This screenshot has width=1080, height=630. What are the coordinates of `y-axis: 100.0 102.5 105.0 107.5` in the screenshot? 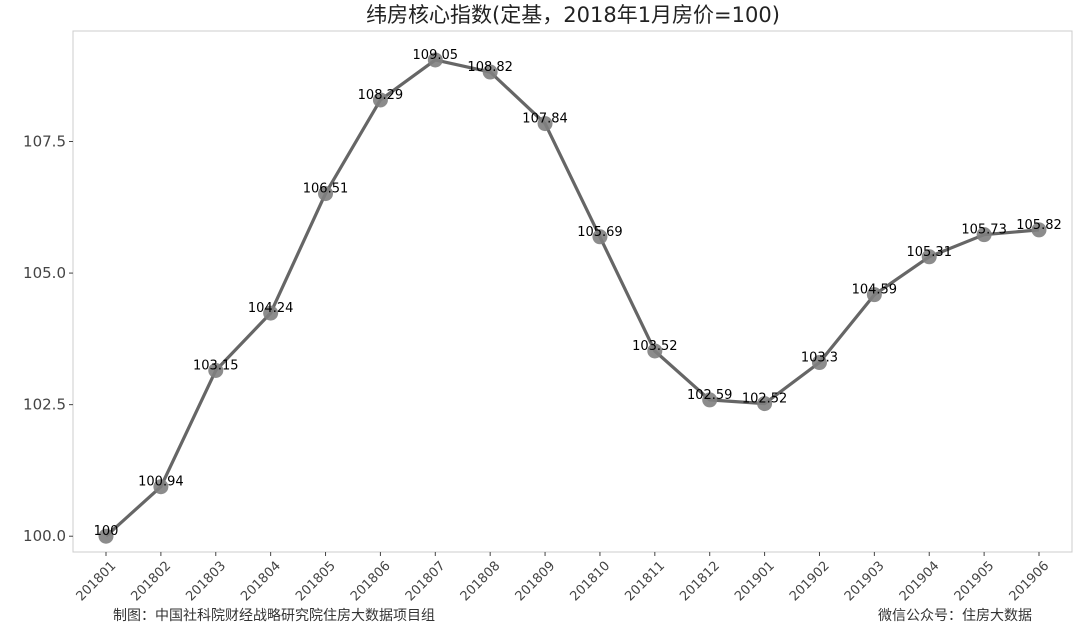 It's located at (48, 339).